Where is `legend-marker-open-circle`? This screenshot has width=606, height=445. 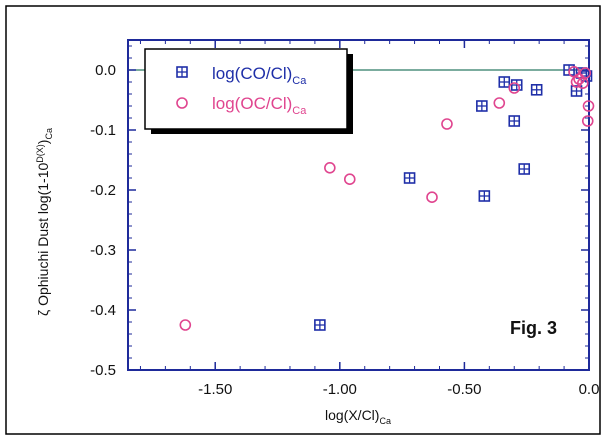
legend-marker-open-circle is located at coordinates (182, 103).